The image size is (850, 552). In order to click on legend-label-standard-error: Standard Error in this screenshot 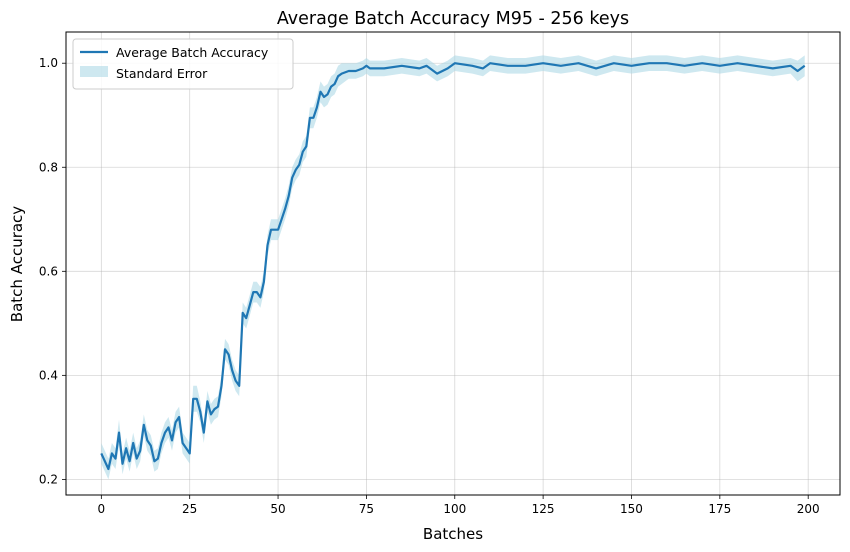, I will do `click(162, 73)`.